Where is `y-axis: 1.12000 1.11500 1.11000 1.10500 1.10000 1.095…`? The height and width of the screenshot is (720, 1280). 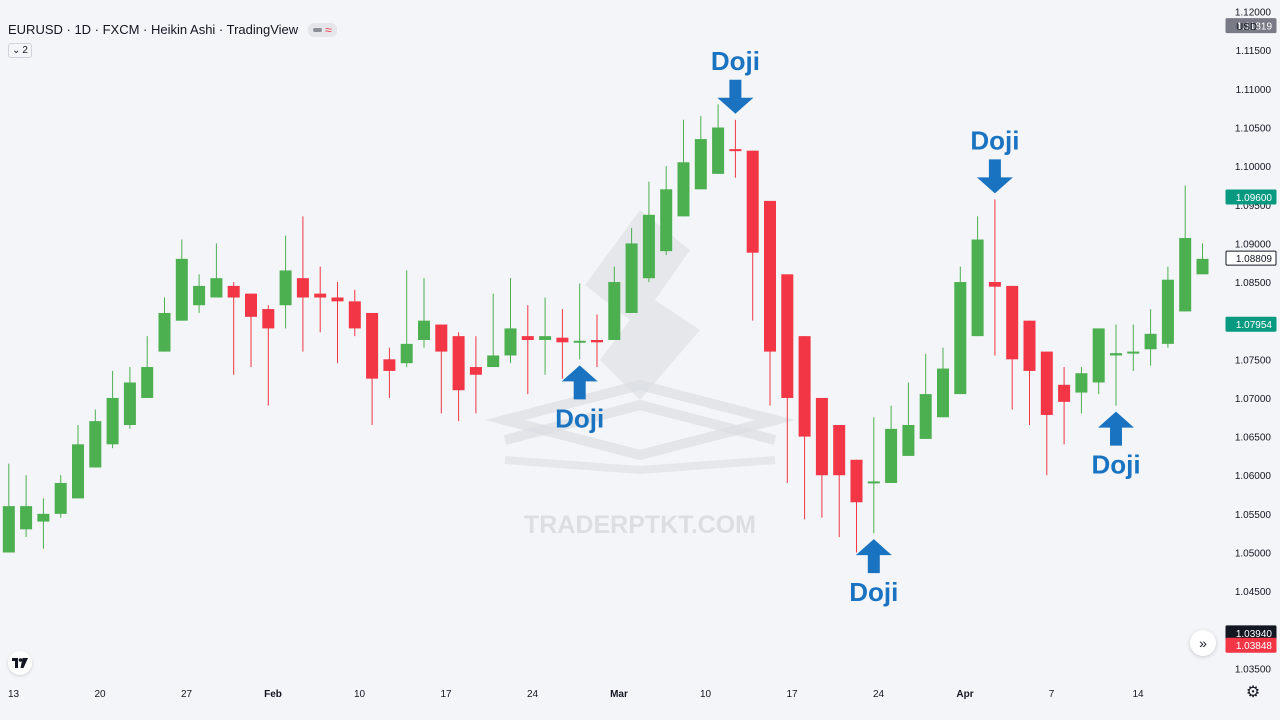
y-axis: 1.12000 1.11500 1.11000 1.10500 1.10000 1.095… is located at coordinates (1251, 342).